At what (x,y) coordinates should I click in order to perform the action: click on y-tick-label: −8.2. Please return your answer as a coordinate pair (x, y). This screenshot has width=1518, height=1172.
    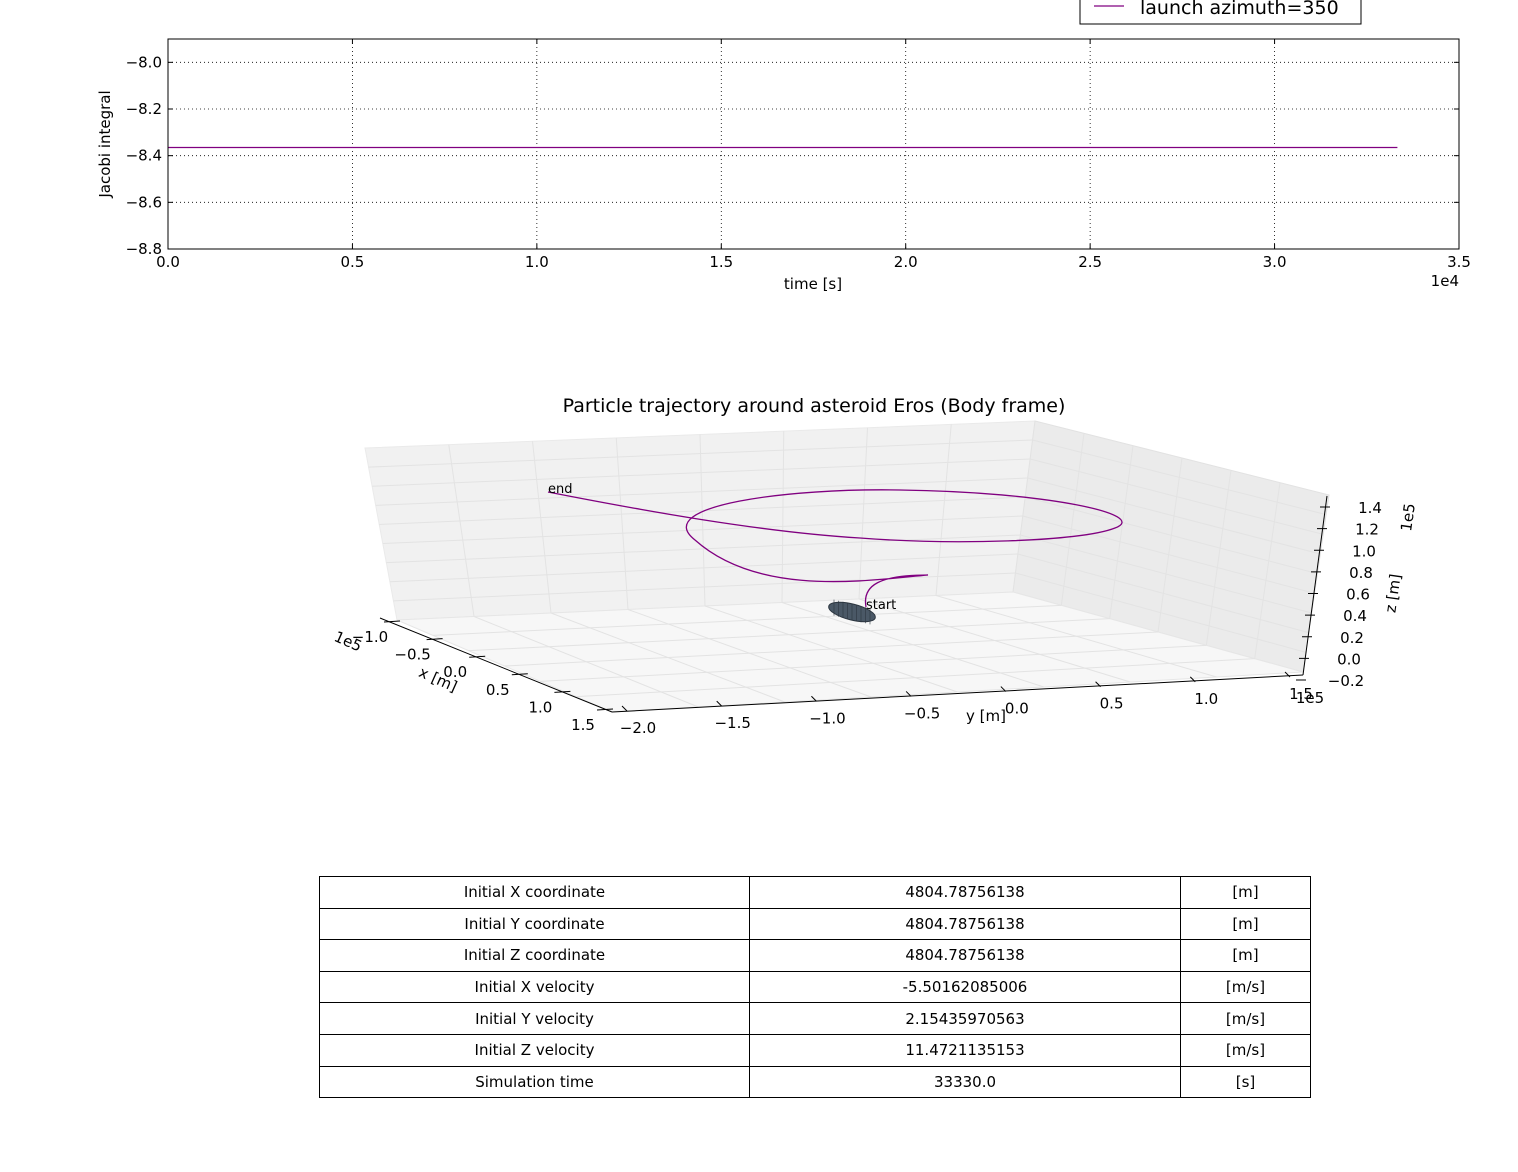
    Looking at the image, I should click on (144, 109).